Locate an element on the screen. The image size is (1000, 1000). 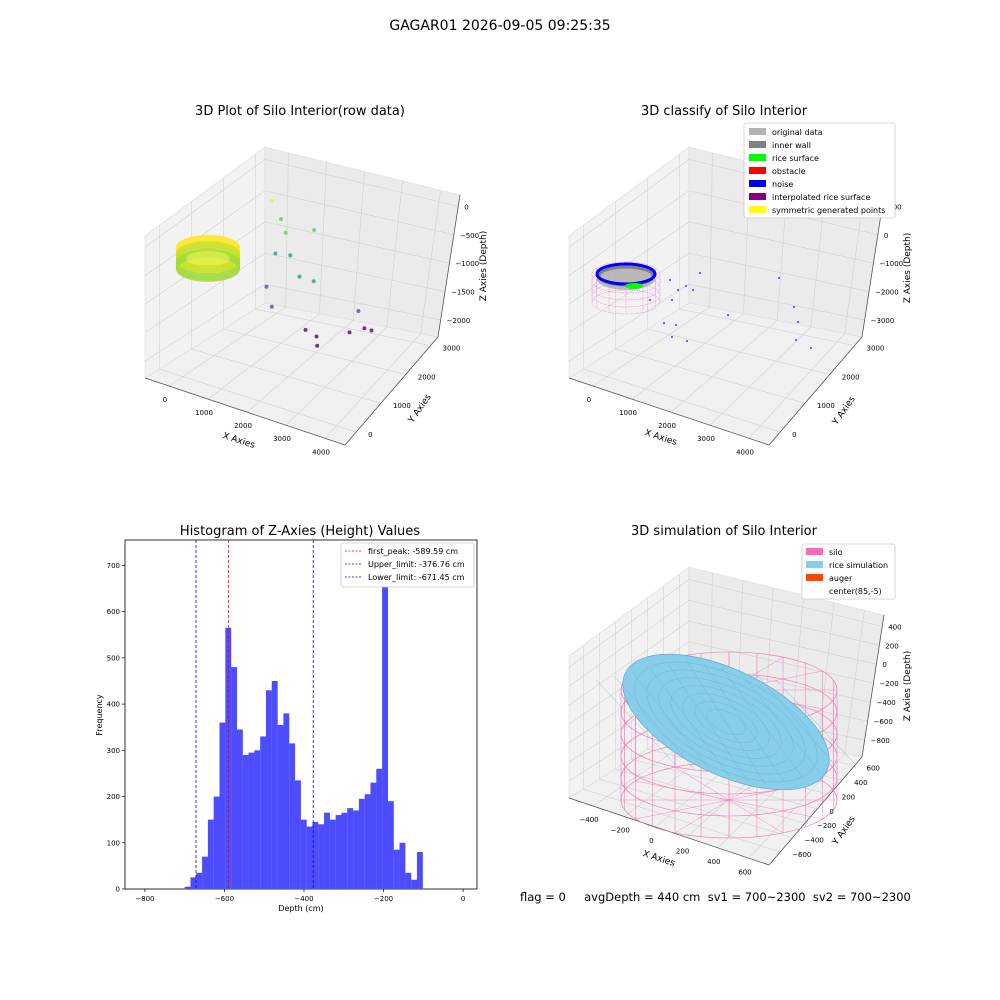
legend-label: inner wall is located at coordinates (791, 145).